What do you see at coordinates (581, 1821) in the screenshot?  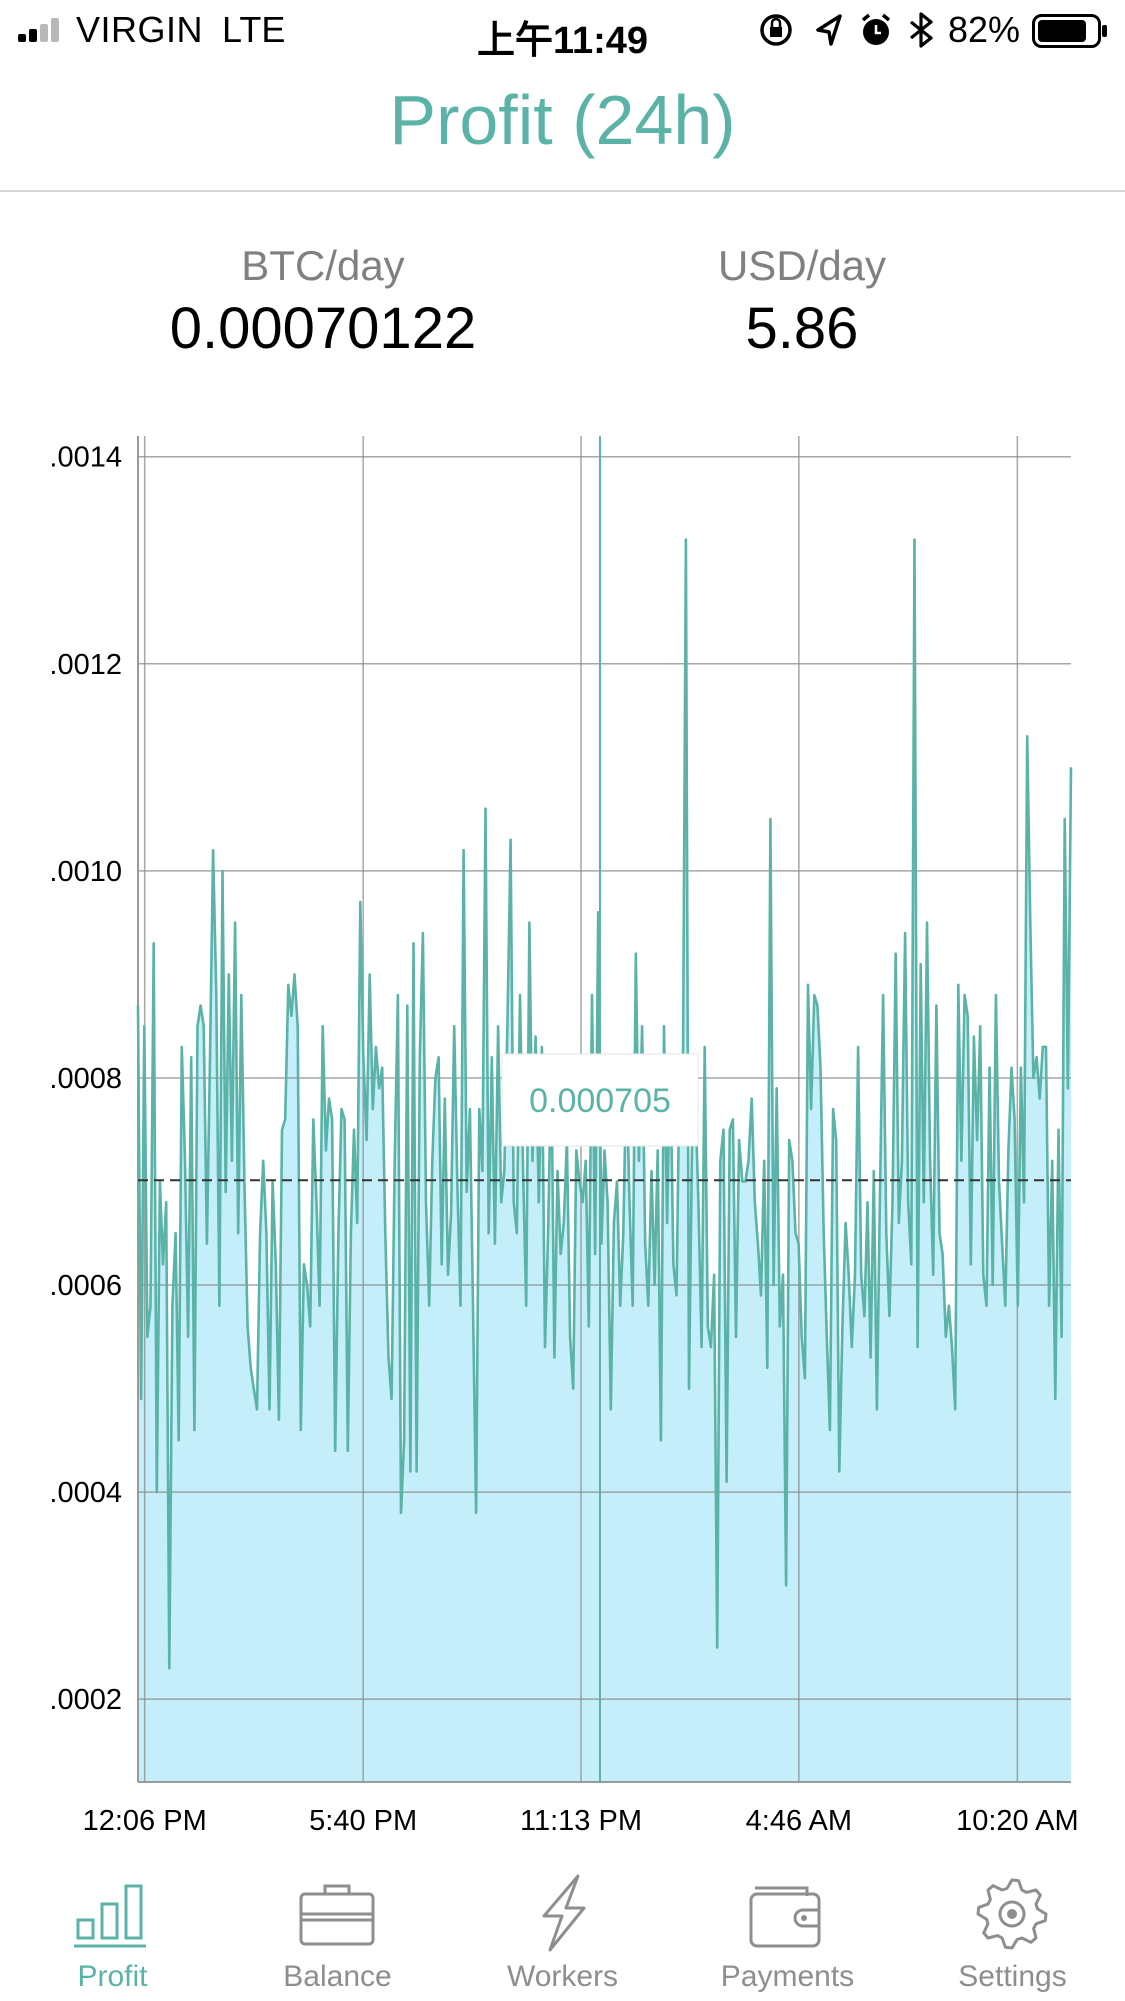 I see `x-tick-label: 11:13 PM` at bounding box center [581, 1821].